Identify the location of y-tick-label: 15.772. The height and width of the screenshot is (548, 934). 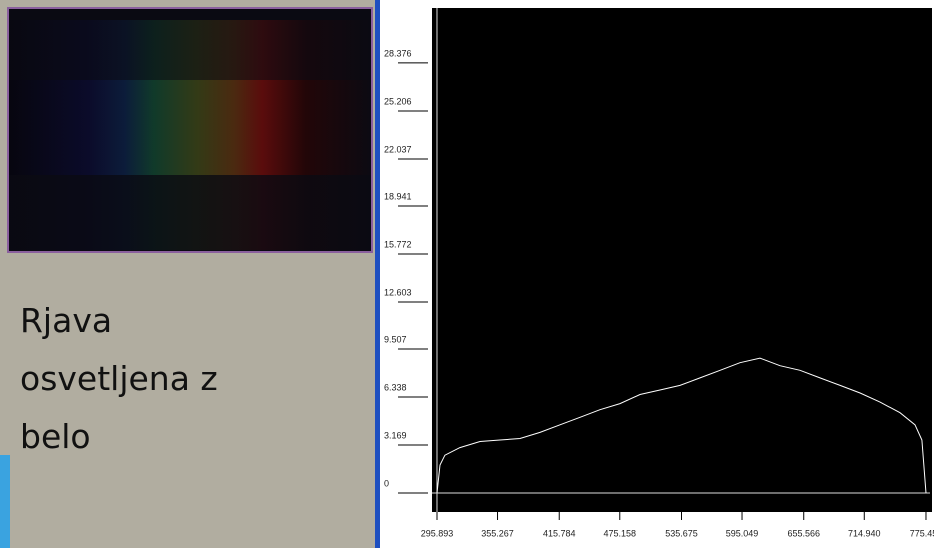
(398, 244).